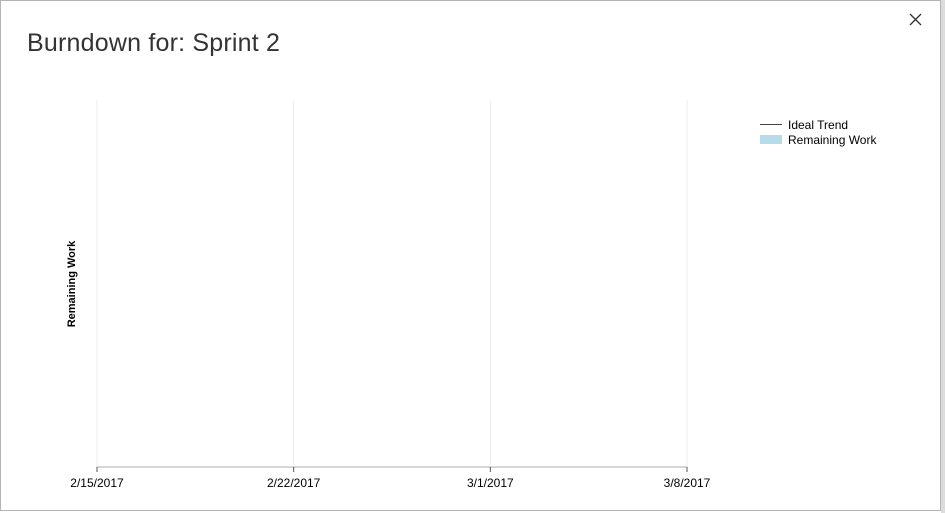 The image size is (945, 513). Describe the element at coordinates (832, 139) in the screenshot. I see `legend-label-remaining-work: Remaining Work` at that location.